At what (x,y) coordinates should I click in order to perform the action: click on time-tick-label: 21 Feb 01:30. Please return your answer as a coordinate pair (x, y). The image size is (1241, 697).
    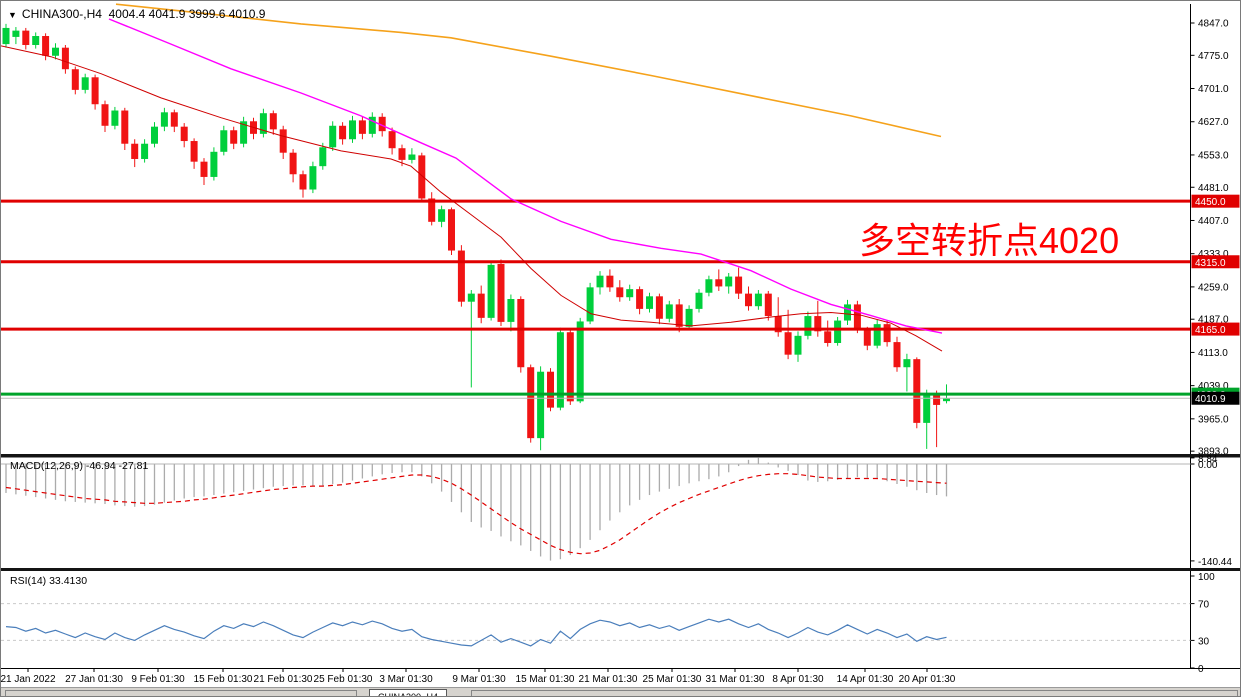
    Looking at the image, I should click on (283, 679).